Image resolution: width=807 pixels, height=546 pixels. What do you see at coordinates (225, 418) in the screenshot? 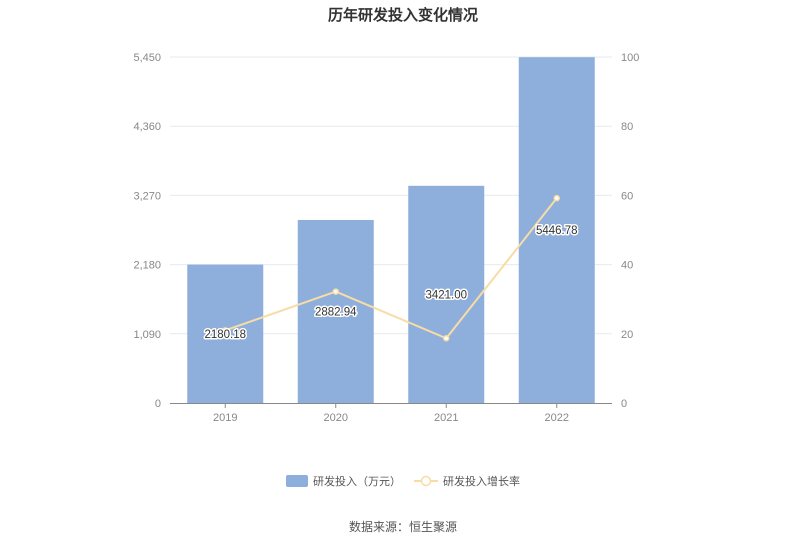
I see `x-tick-label: 2019` at bounding box center [225, 418].